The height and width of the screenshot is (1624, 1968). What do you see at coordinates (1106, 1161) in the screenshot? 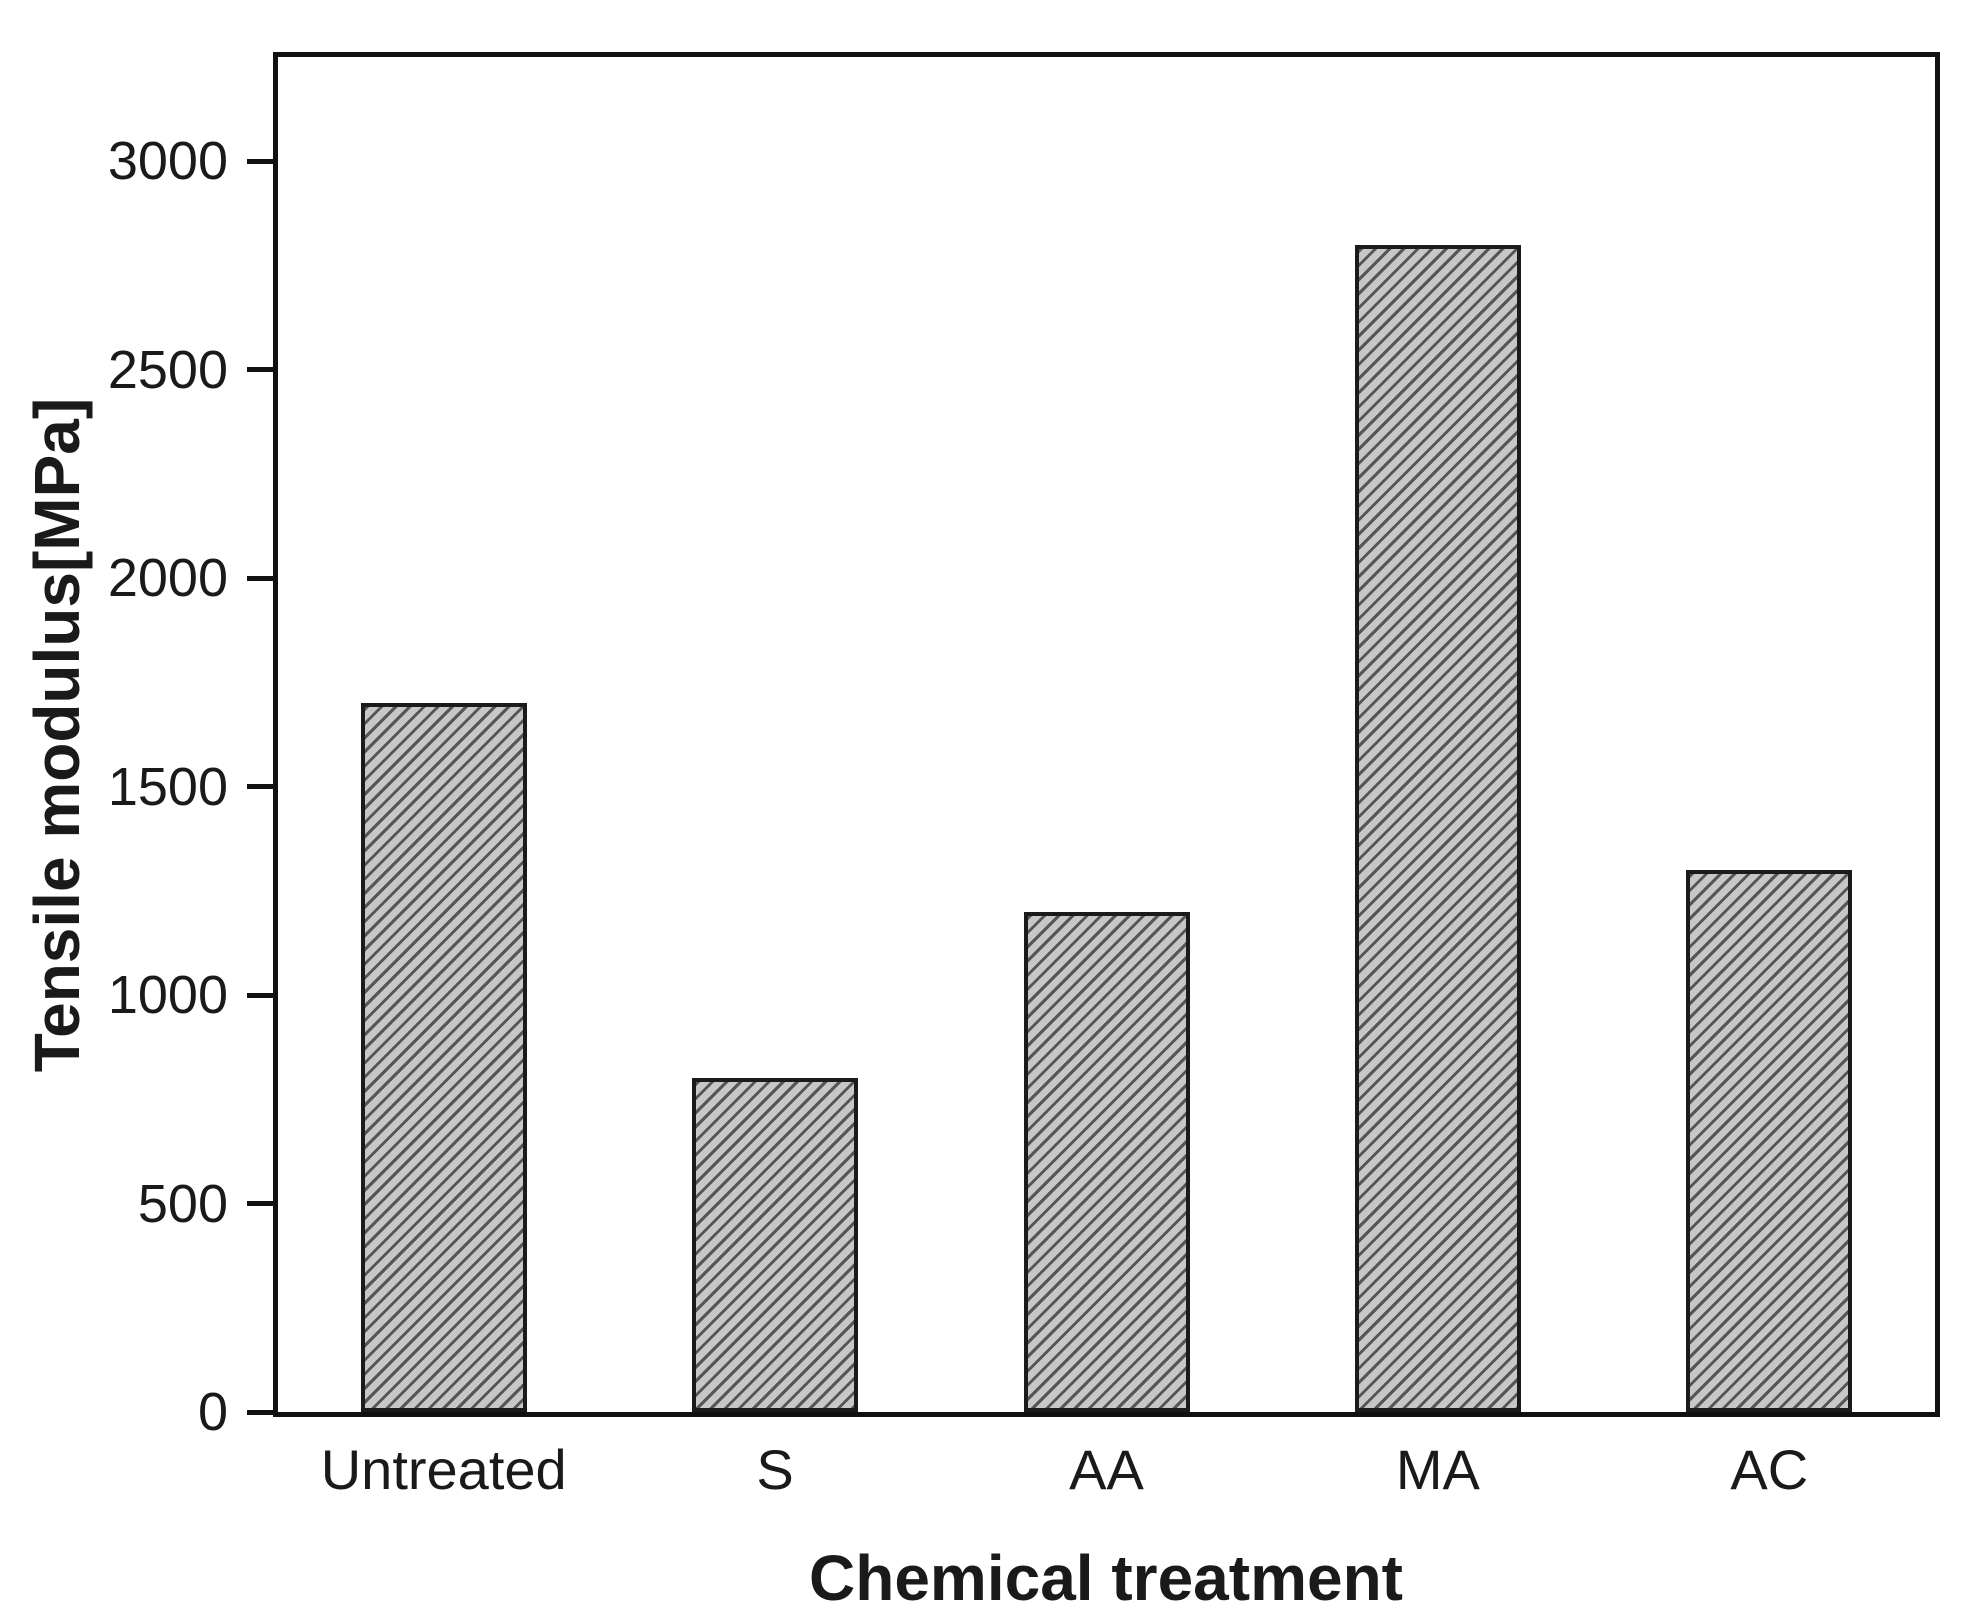
I see `bar-aa` at bounding box center [1106, 1161].